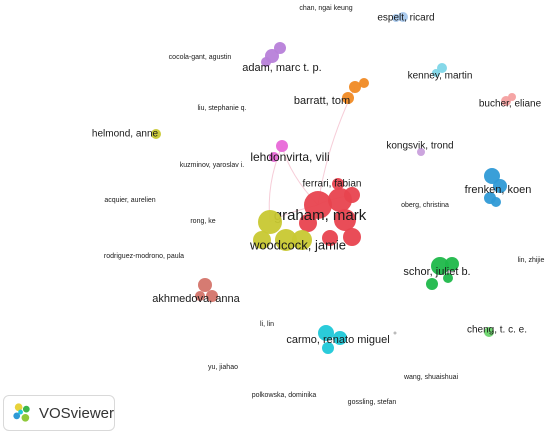 The width and height of the screenshot is (550, 438). I want to click on node-label: rong, ke, so click(202, 221).